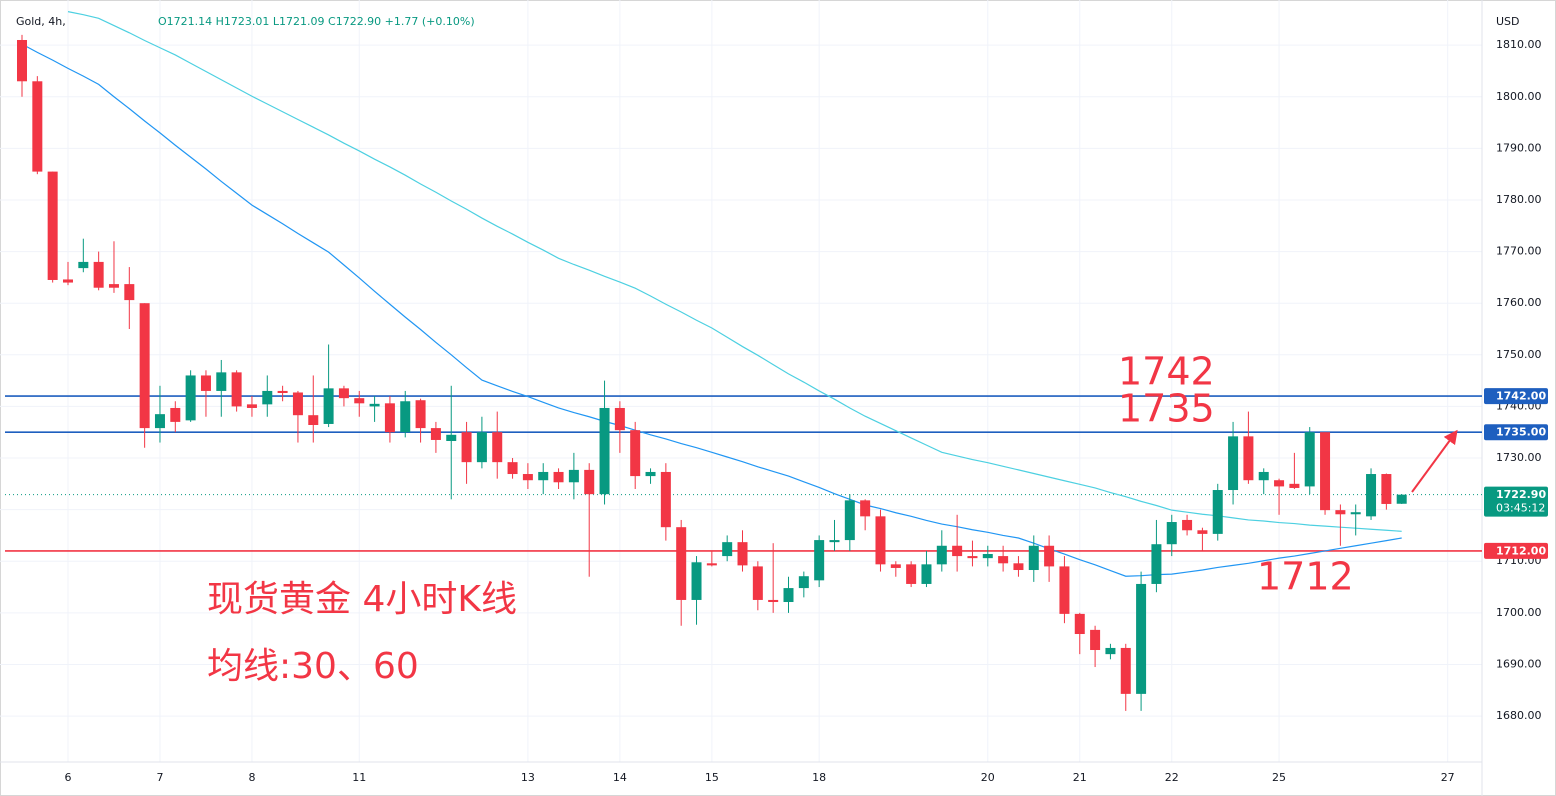 The image size is (1556, 796). Describe the element at coordinates (988, 777) in the screenshot. I see `x-tick-label: 20` at that location.